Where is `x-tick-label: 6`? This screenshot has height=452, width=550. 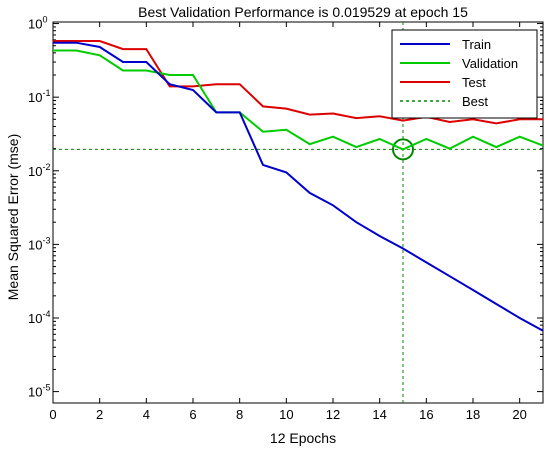 x-tick-label: 6 is located at coordinates (192, 414).